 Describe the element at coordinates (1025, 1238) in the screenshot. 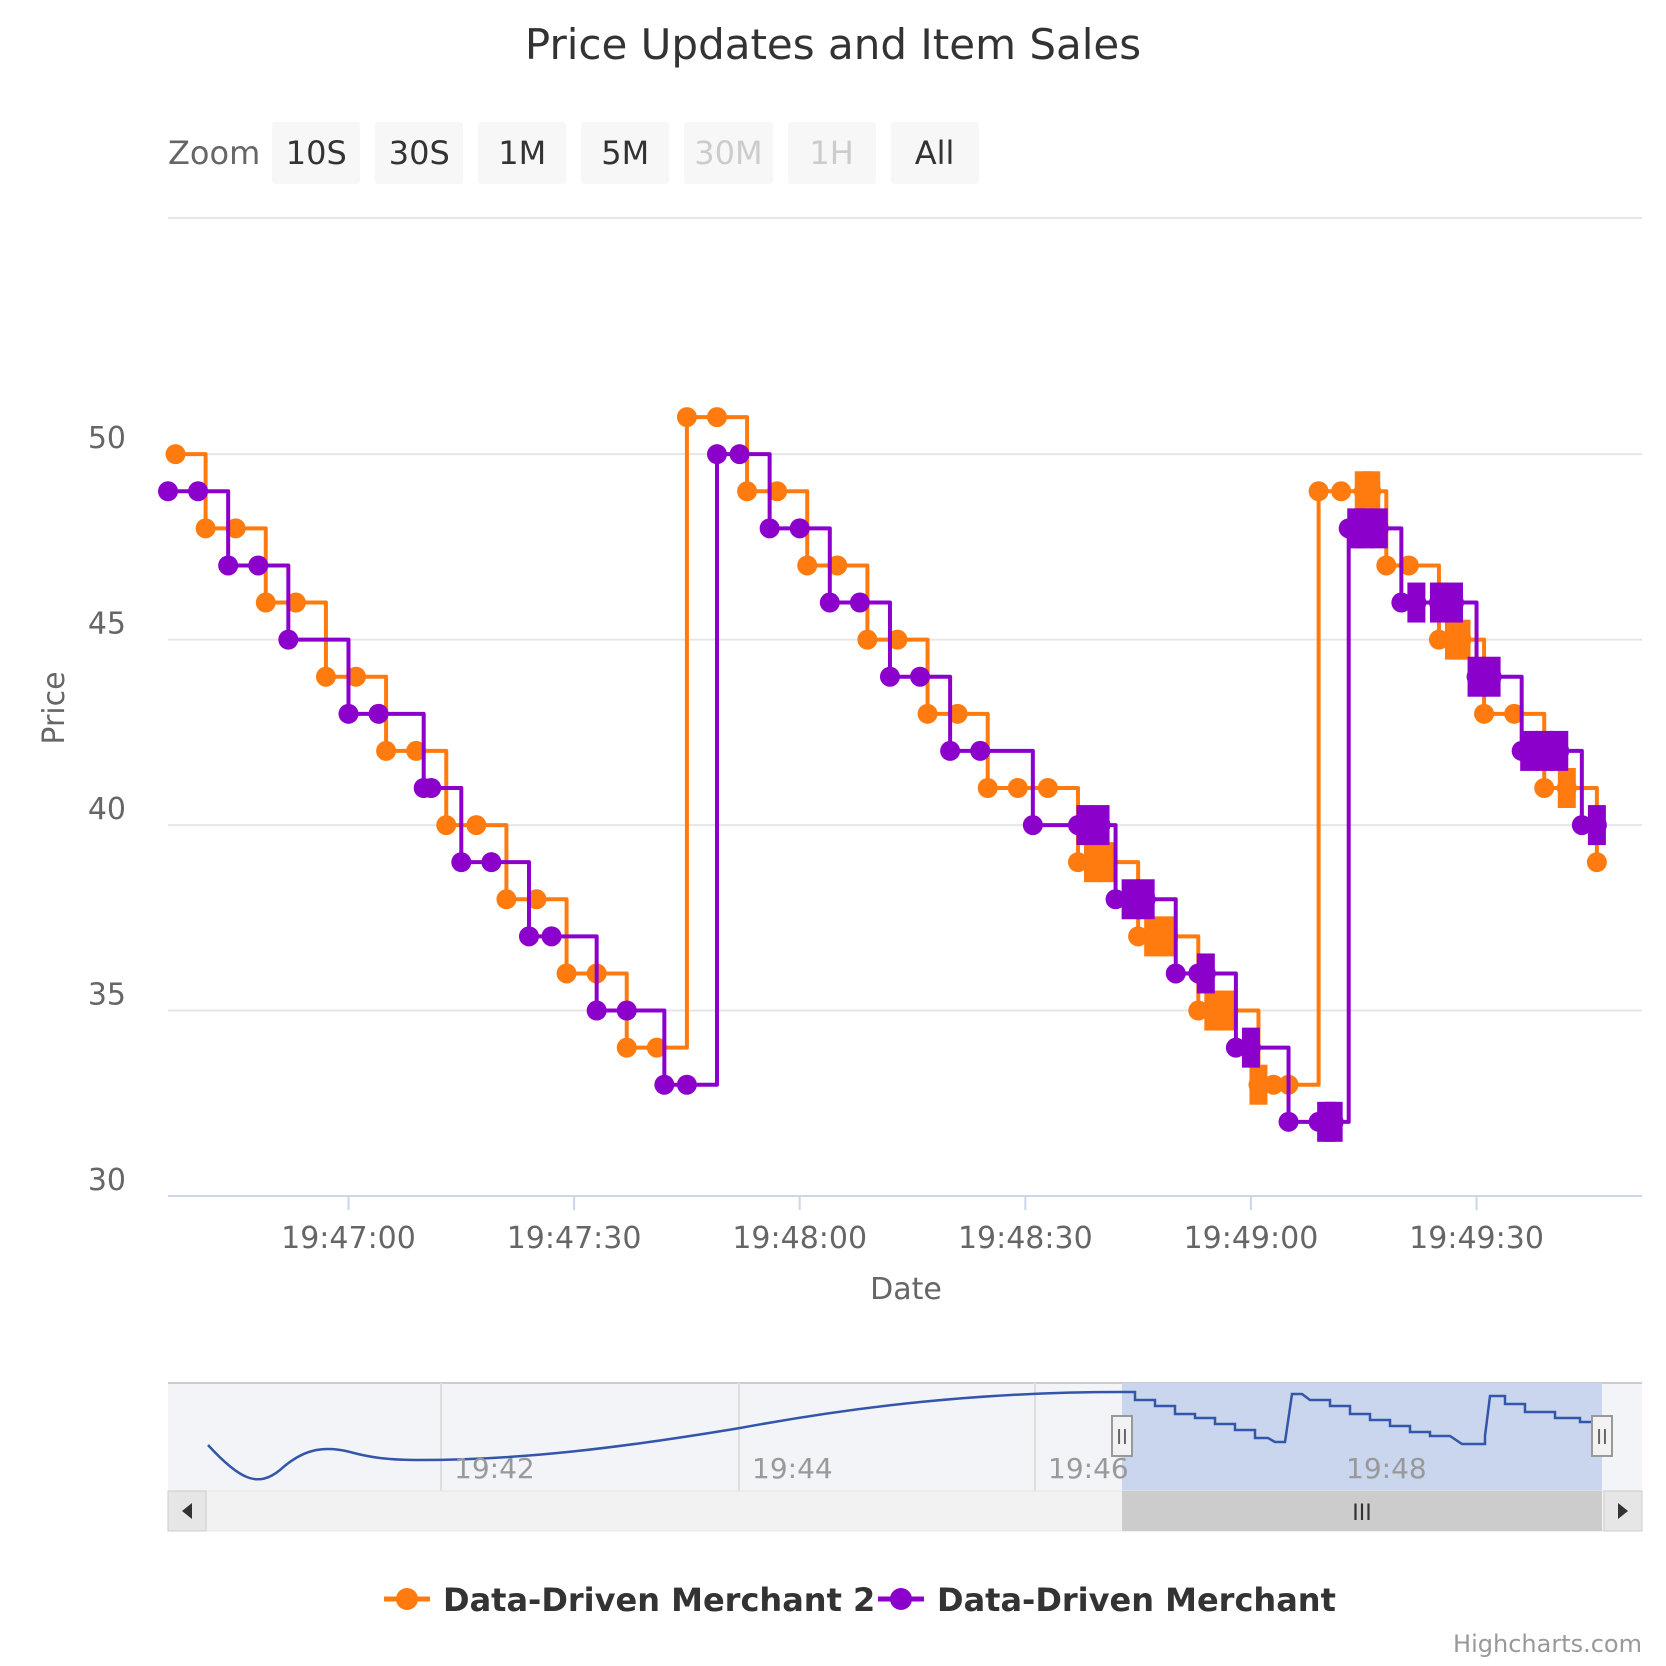

I see `x-tick-label: 19:48:30` at that location.